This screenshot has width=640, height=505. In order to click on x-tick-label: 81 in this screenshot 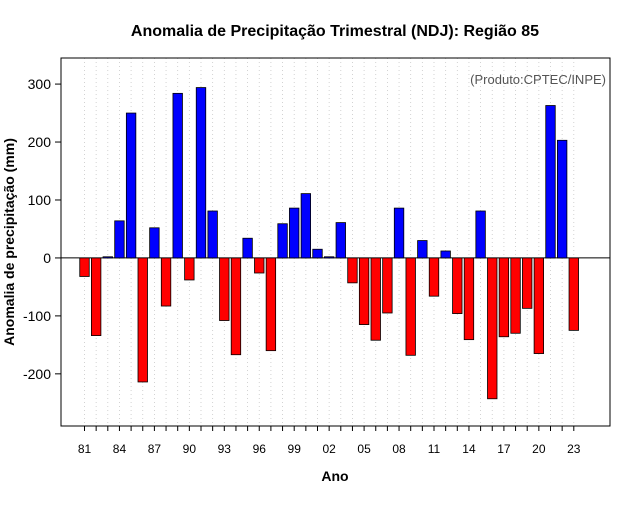, I will do `click(85, 449)`.